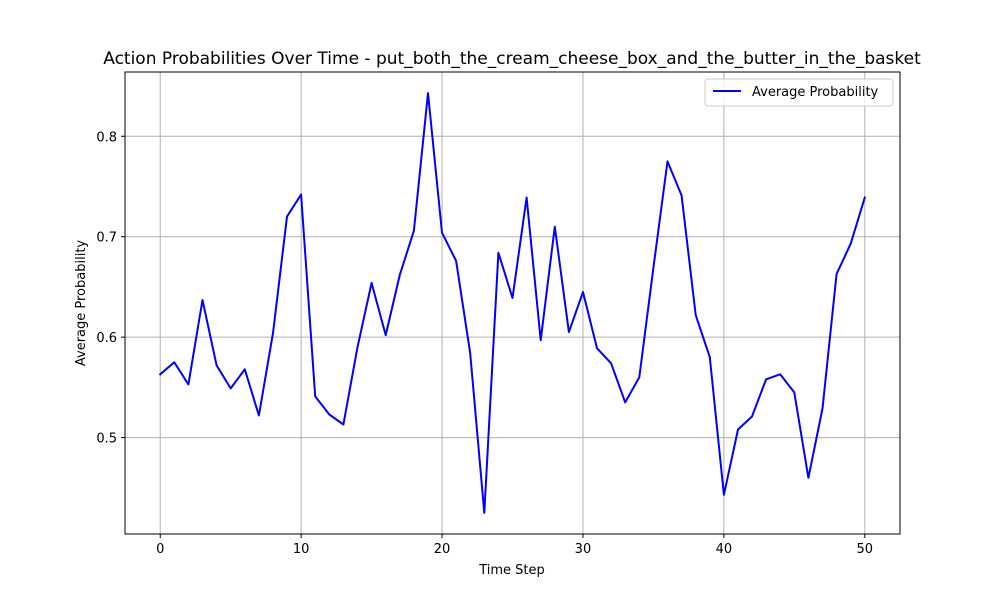  Describe the element at coordinates (724, 549) in the screenshot. I see `x-tick-label: 40` at that location.